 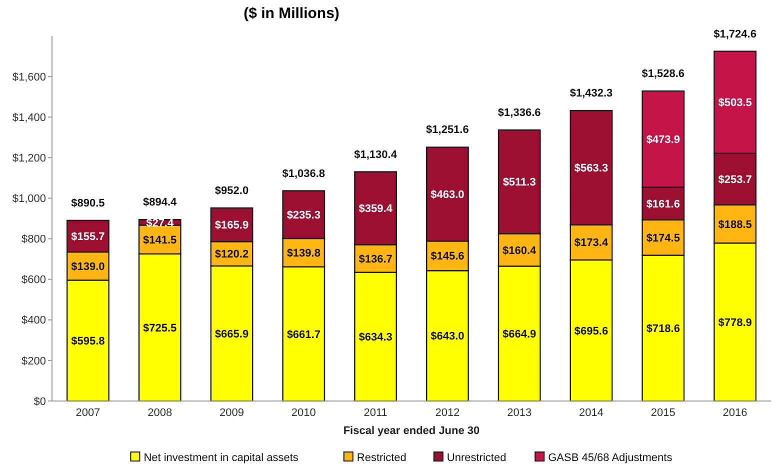 What do you see at coordinates (411, 431) in the screenshot?
I see `x-axis-title: Fiscal year ended June 30` at bounding box center [411, 431].